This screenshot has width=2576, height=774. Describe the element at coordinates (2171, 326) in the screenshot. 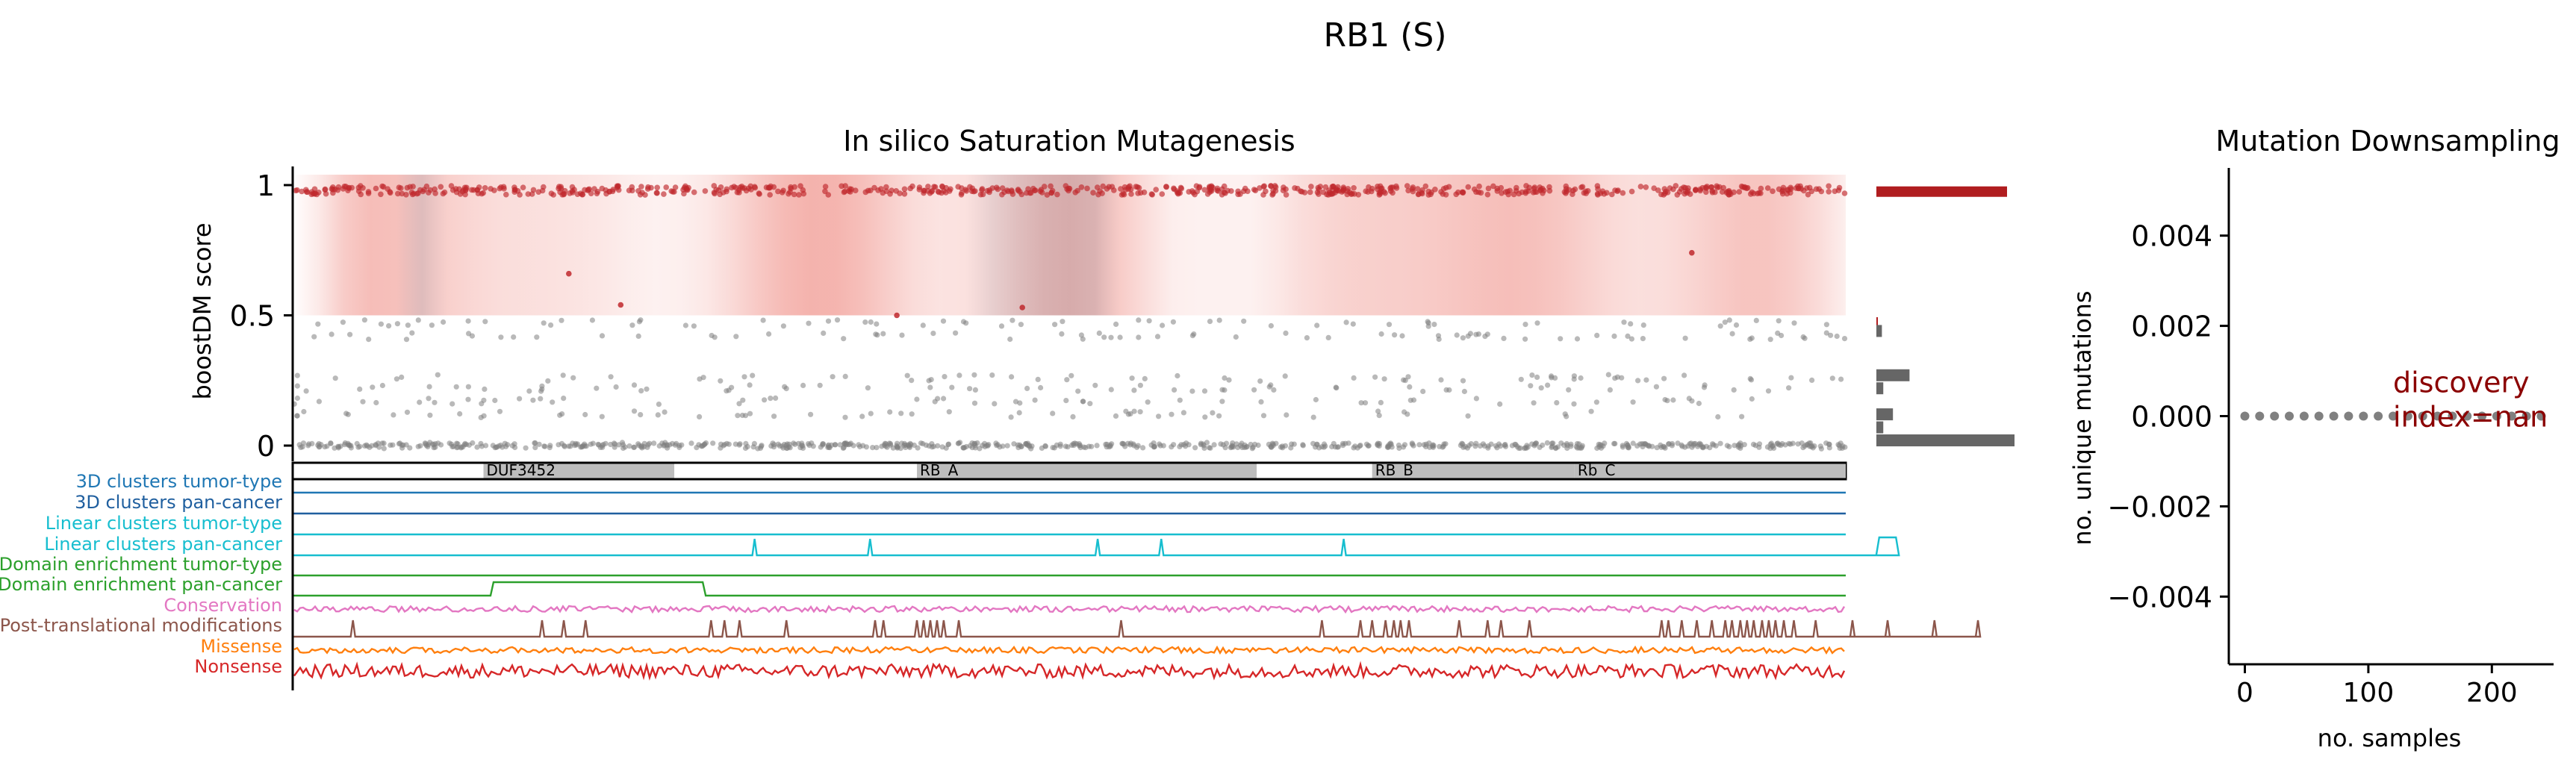

I see `downsampling-y-tick-label: 0.002` at that location.